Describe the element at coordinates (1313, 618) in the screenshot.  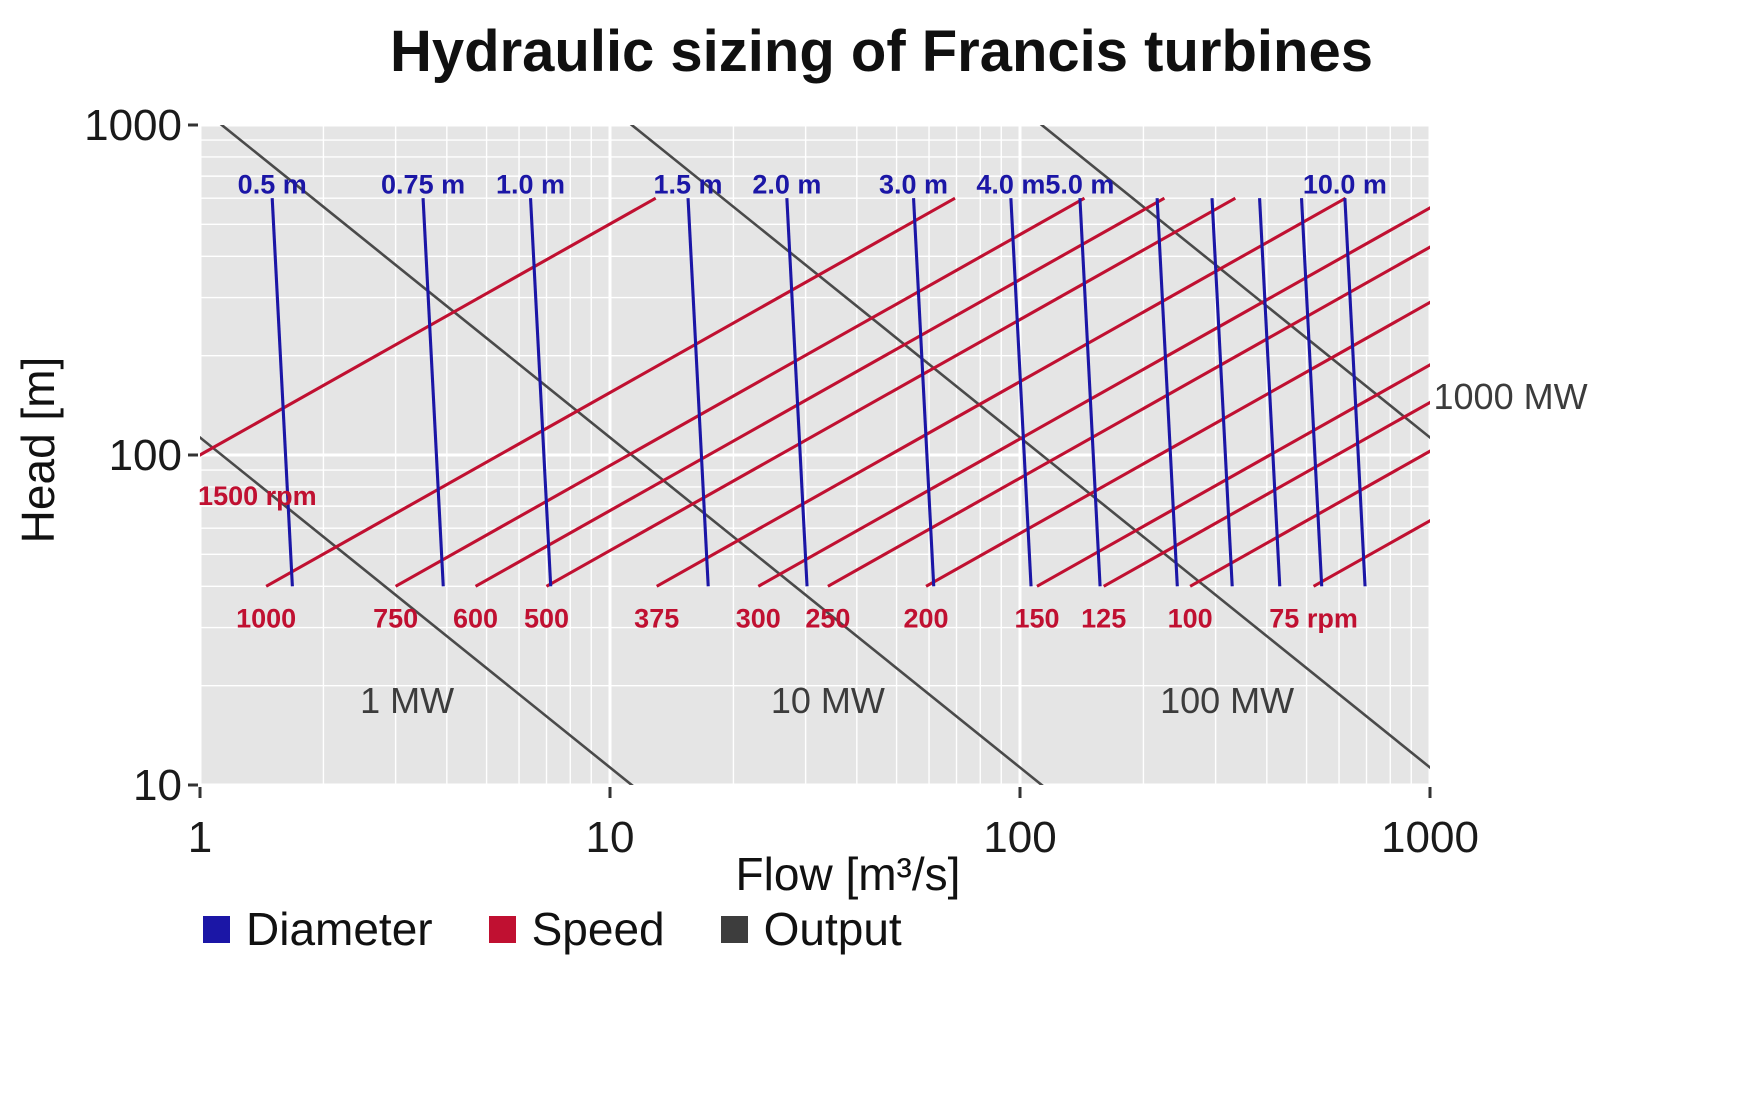
I see `svg-text: 75 rpm` at that location.